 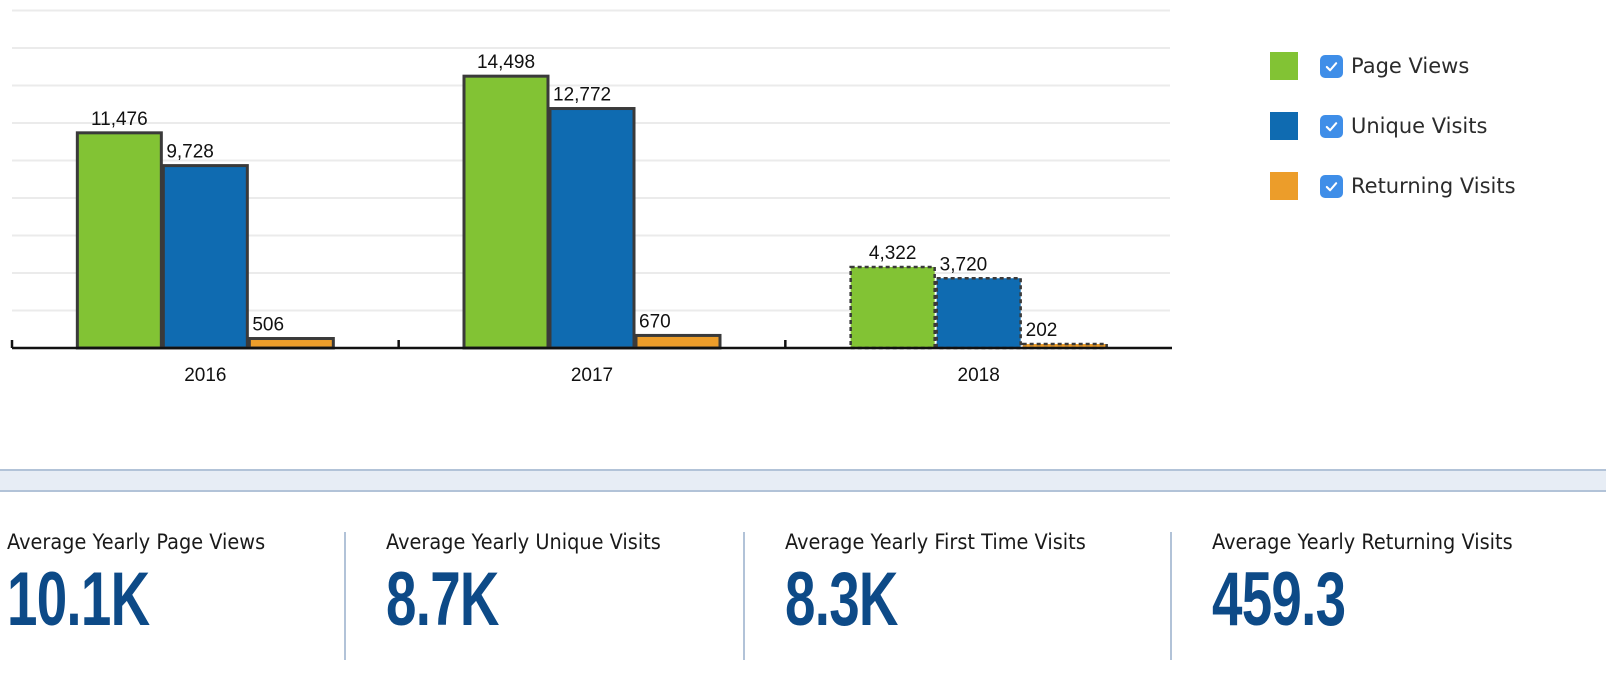 What do you see at coordinates (535, 595) in the screenshot?
I see `stat-unique-visits: Average Yearly Unique Visits 8.7K` at bounding box center [535, 595].